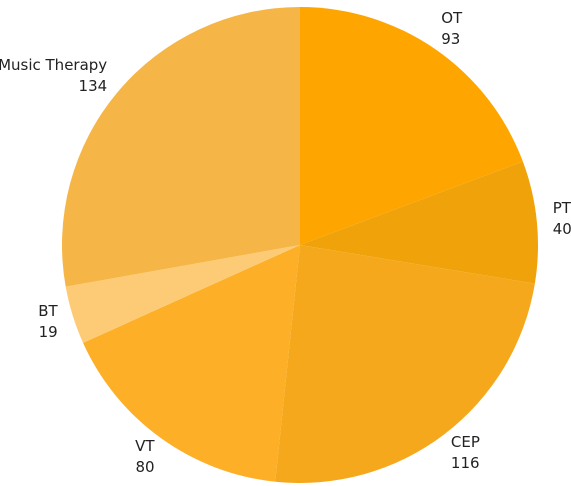 This screenshot has height=486, width=571. What do you see at coordinates (465, 463) in the screenshot?
I see `slice-value: 116` at bounding box center [465, 463].